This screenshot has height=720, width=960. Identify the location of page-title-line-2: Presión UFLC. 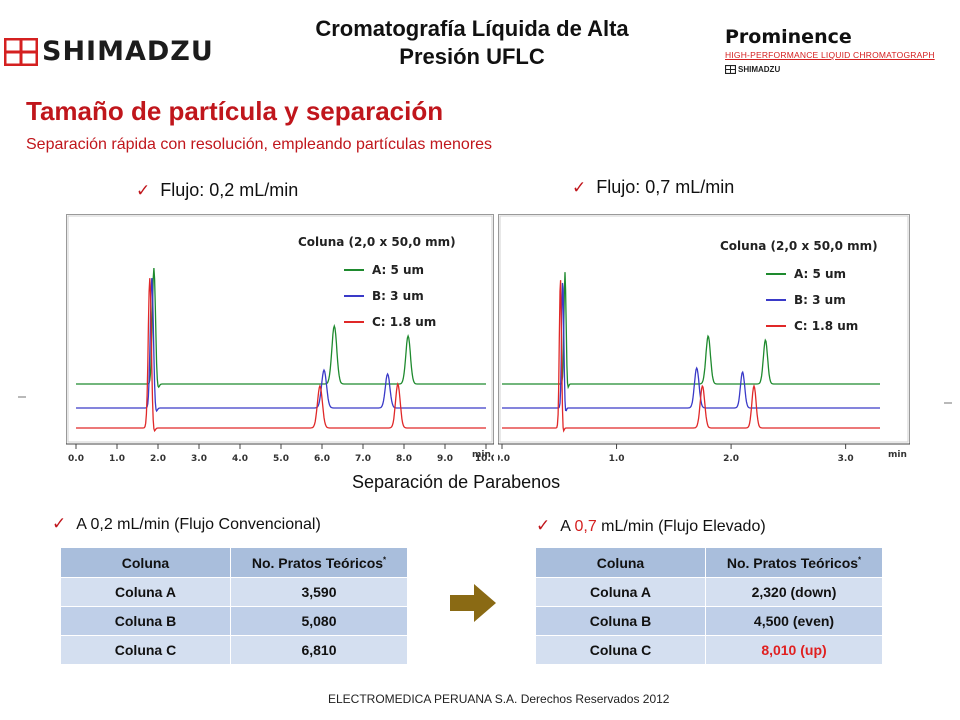
(472, 56).